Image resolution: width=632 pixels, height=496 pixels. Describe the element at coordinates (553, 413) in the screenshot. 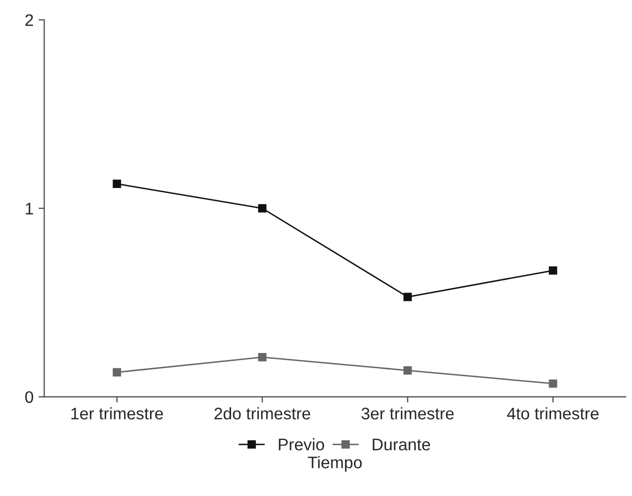

I see `x-tick-label: 4to trimestre` at that location.